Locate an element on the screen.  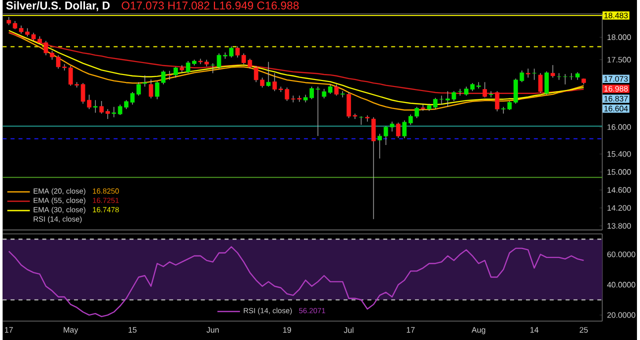
chart-title: Silver/U.S. Dollar, D is located at coordinates (58, 6).